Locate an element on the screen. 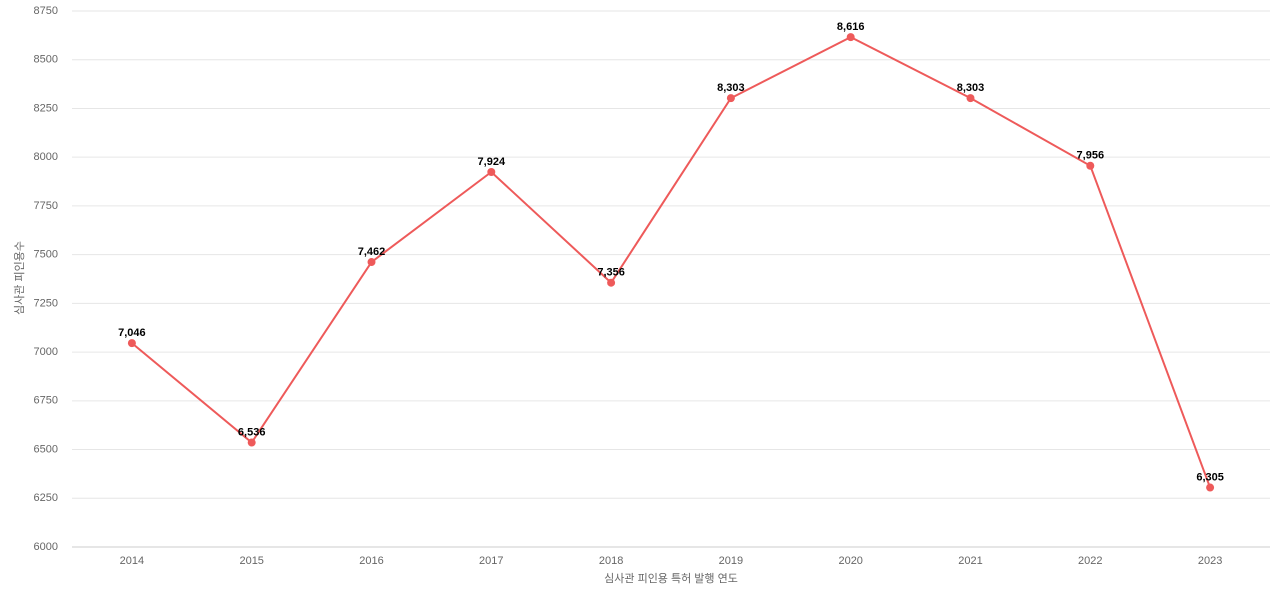  y-tick-label: 8750 is located at coordinates (46, 11).